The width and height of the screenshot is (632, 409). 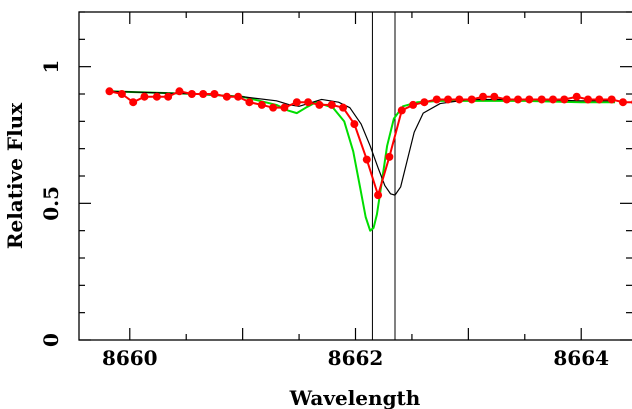 I want to click on x-axis-title: Wavelength, so click(x=355, y=397).